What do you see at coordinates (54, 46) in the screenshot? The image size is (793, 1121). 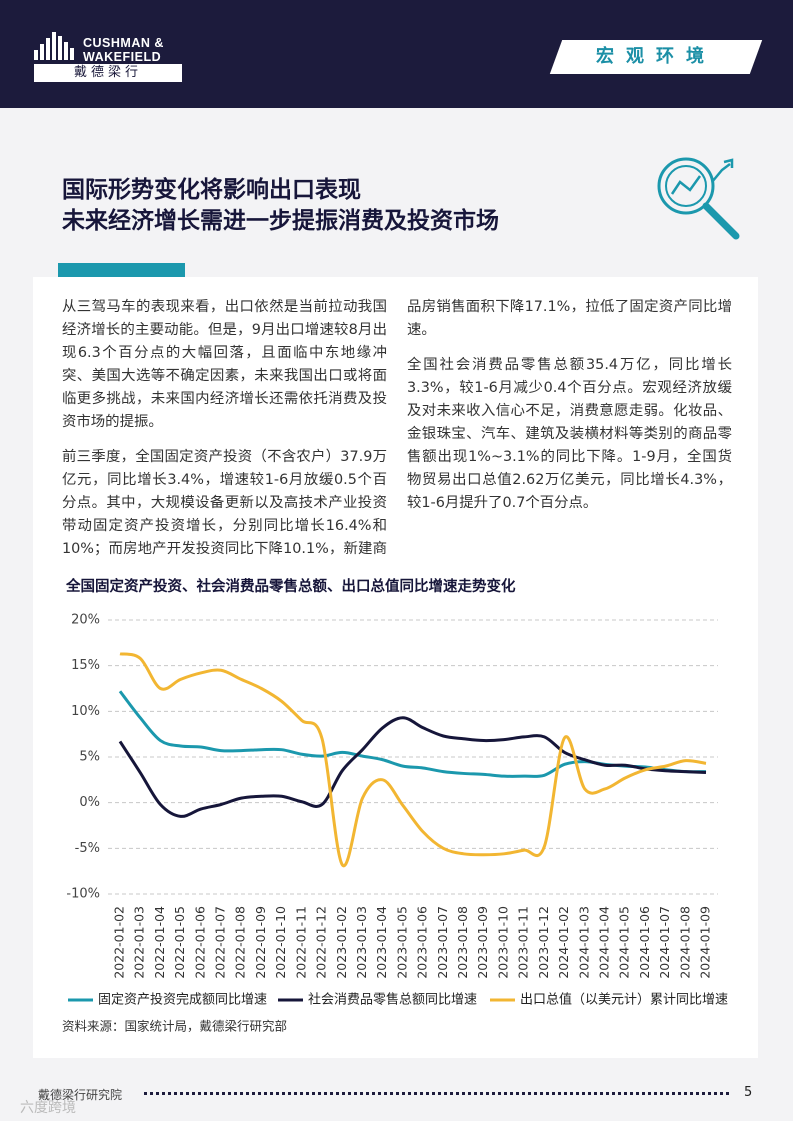 I see `logo-mark` at bounding box center [54, 46].